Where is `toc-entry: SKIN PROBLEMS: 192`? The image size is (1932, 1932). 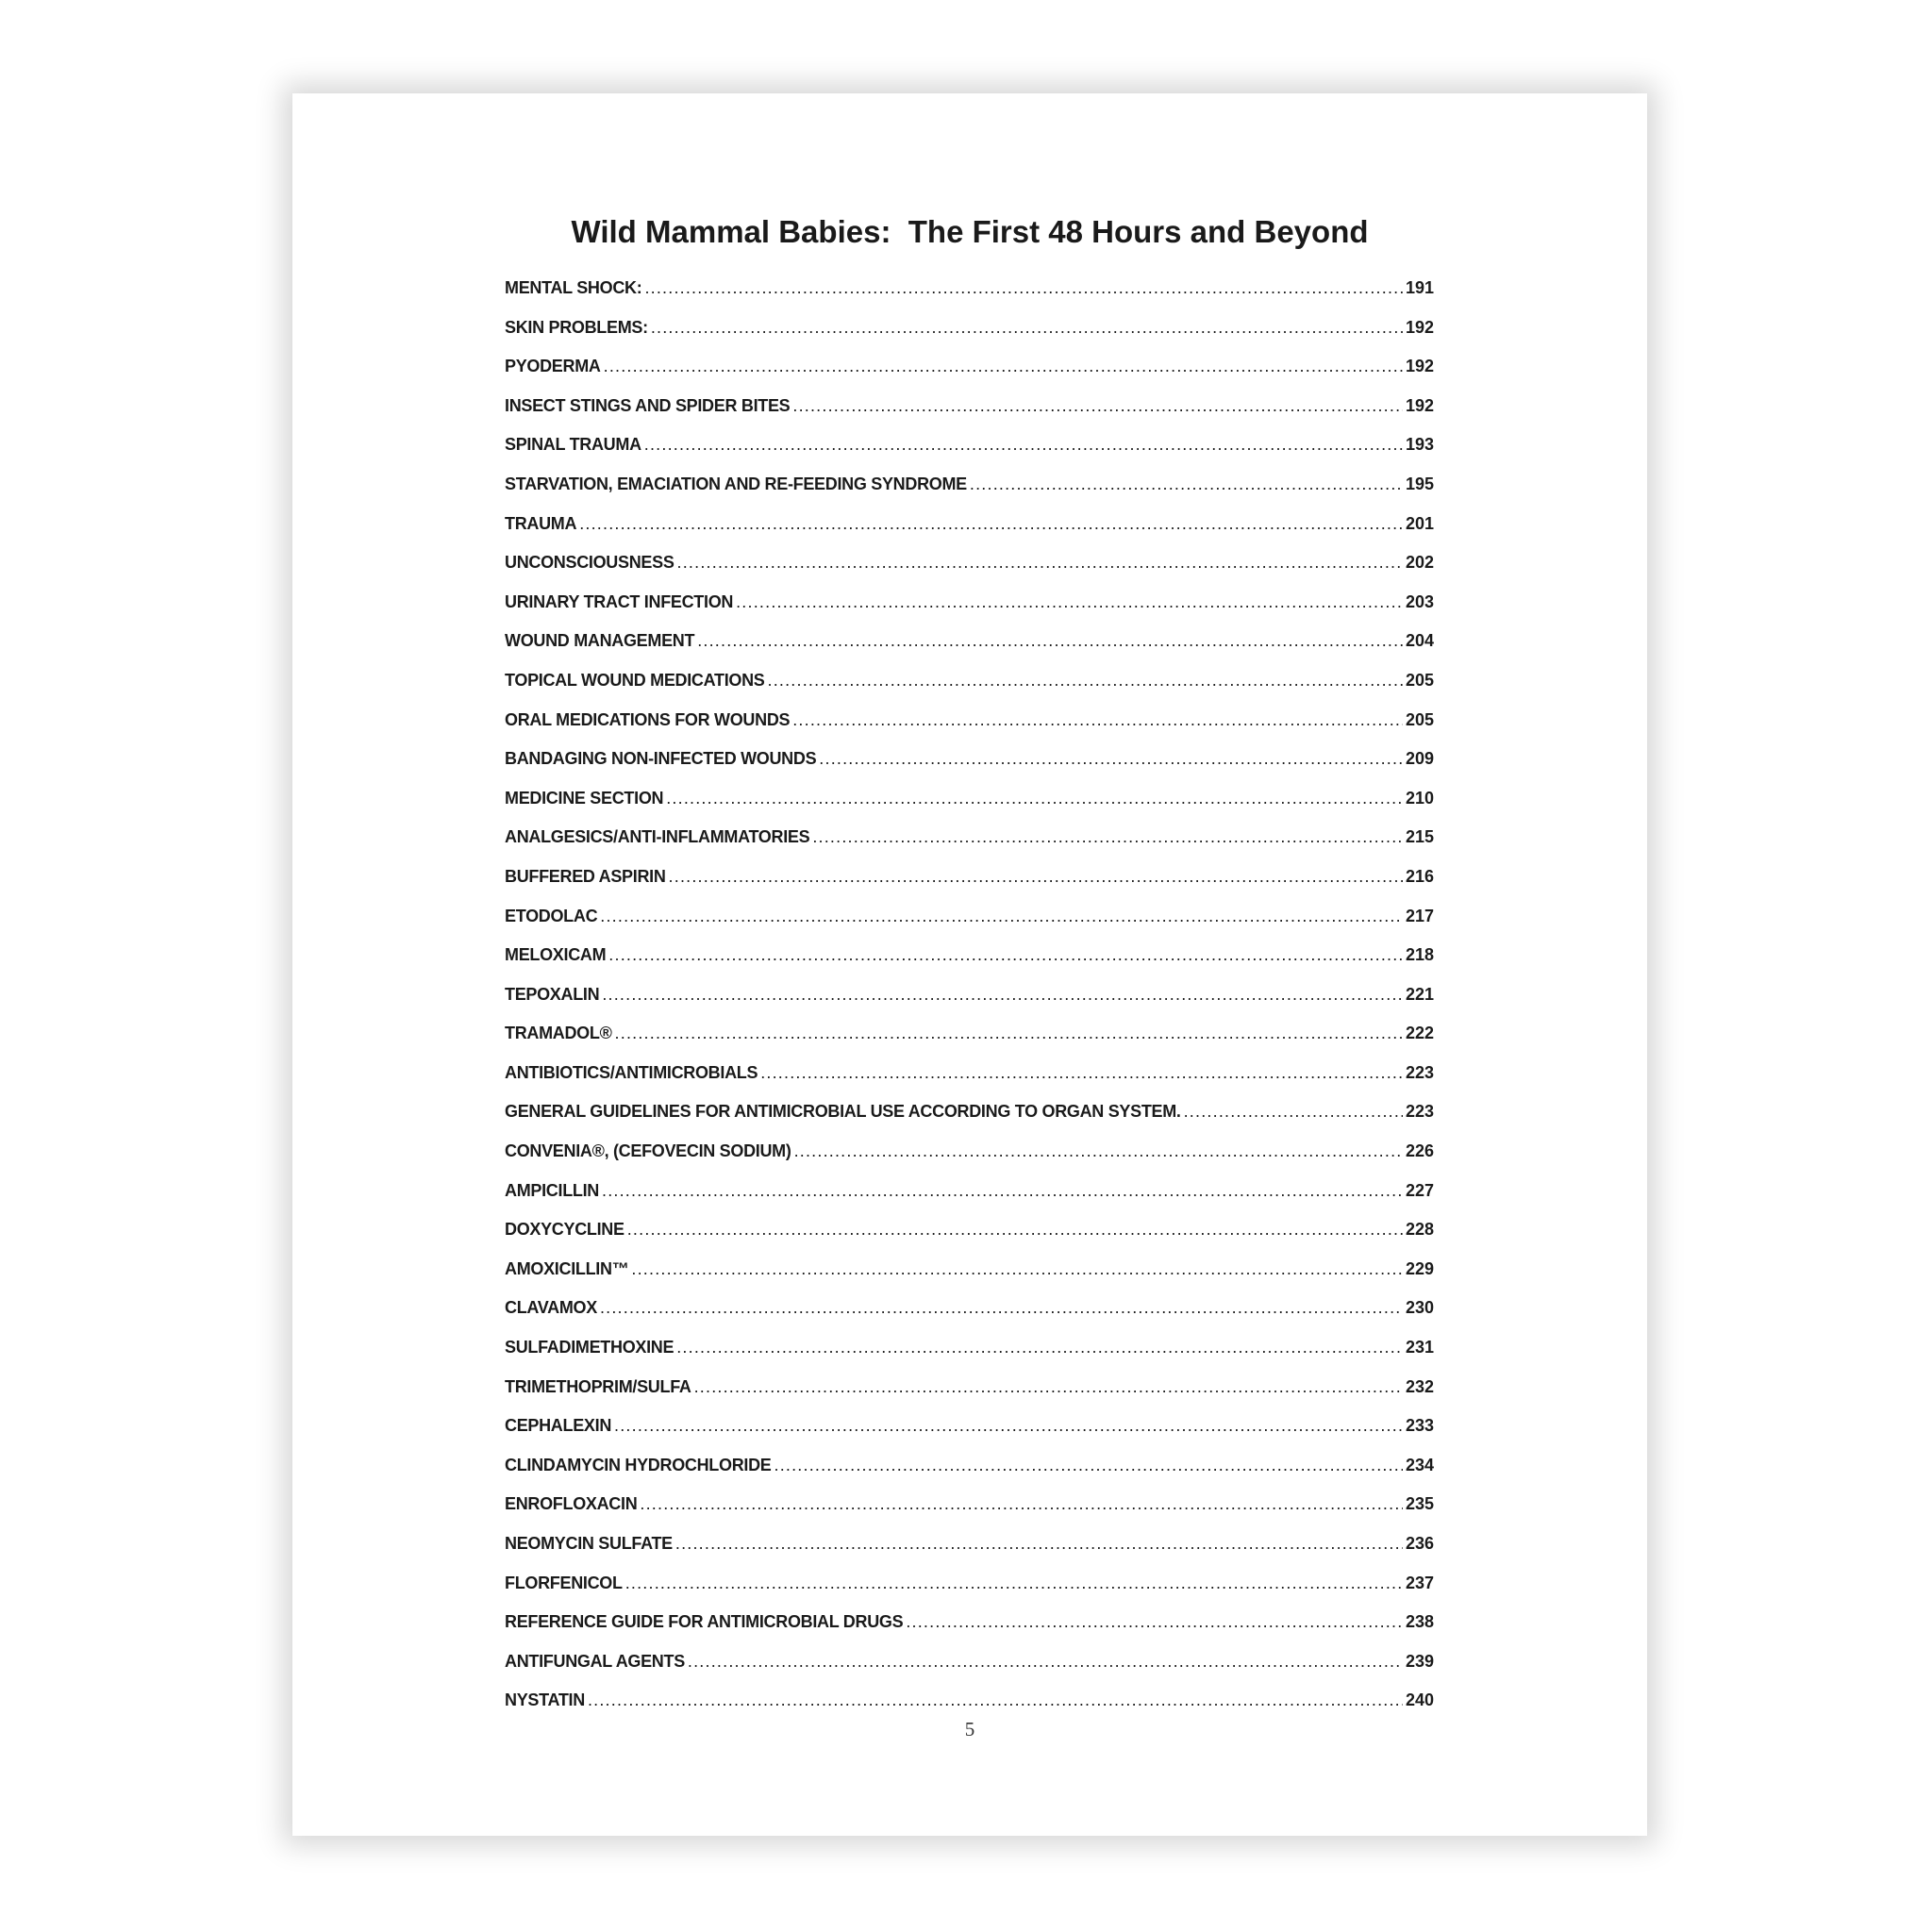
toc-entry: SKIN PROBLEMS: 192 is located at coordinates (969, 328).